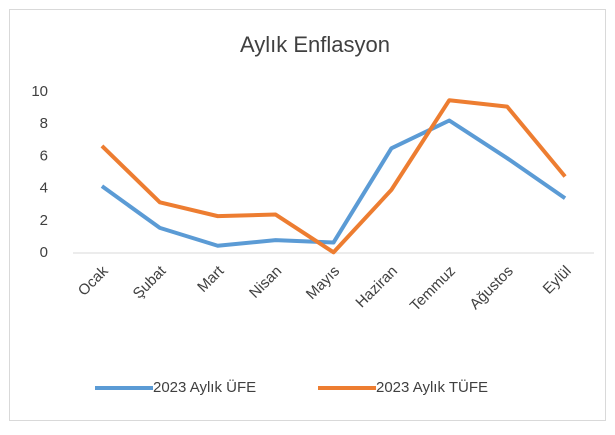 The width and height of the screenshot is (615, 435). I want to click on y-tick-label: 10, so click(39, 91).